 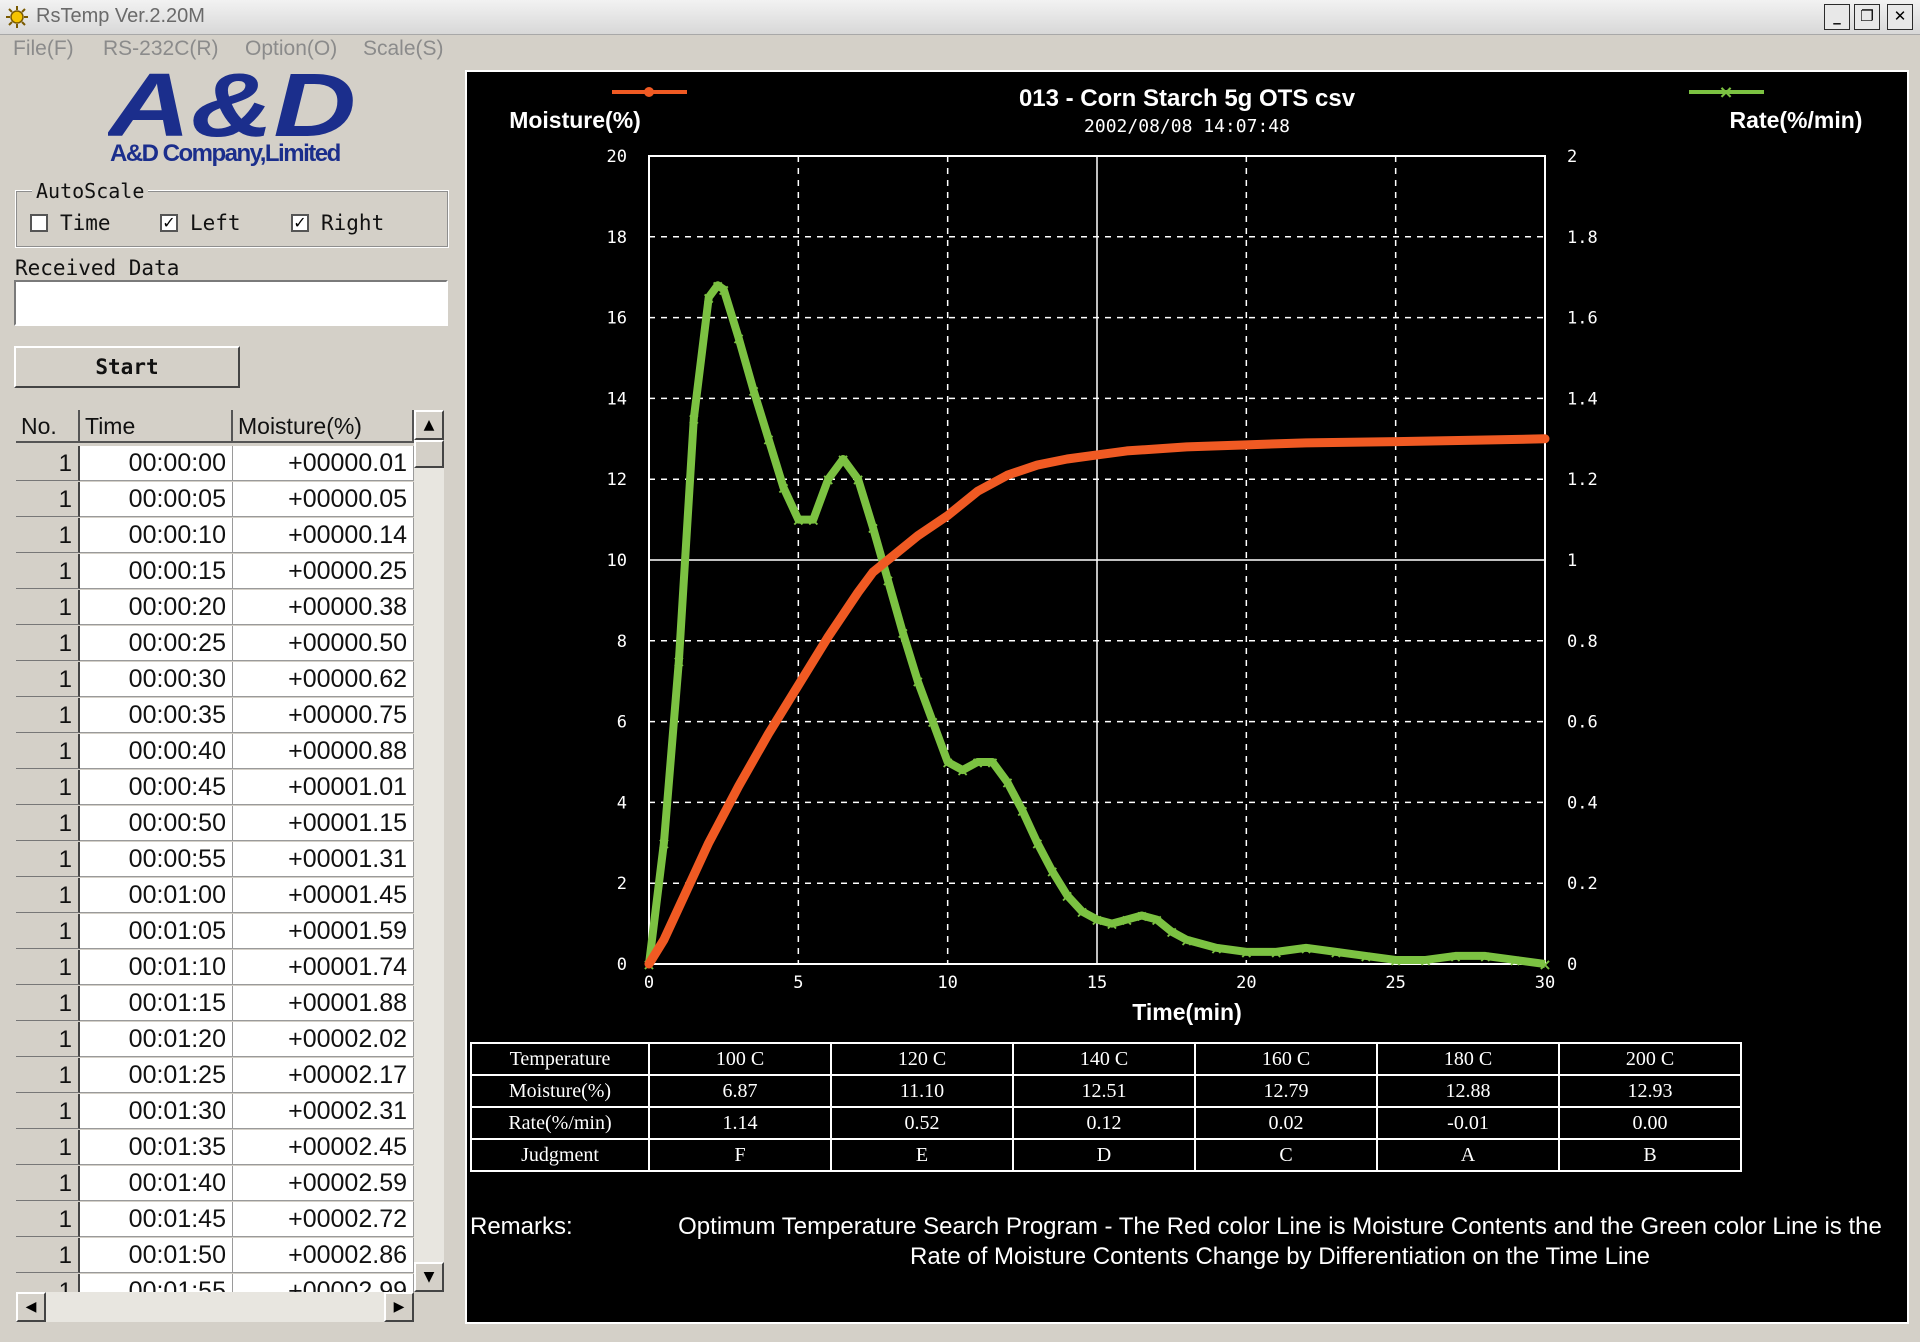 I want to click on table-row: 1 00:01:35 +00002.45, so click(x=215, y=1148).